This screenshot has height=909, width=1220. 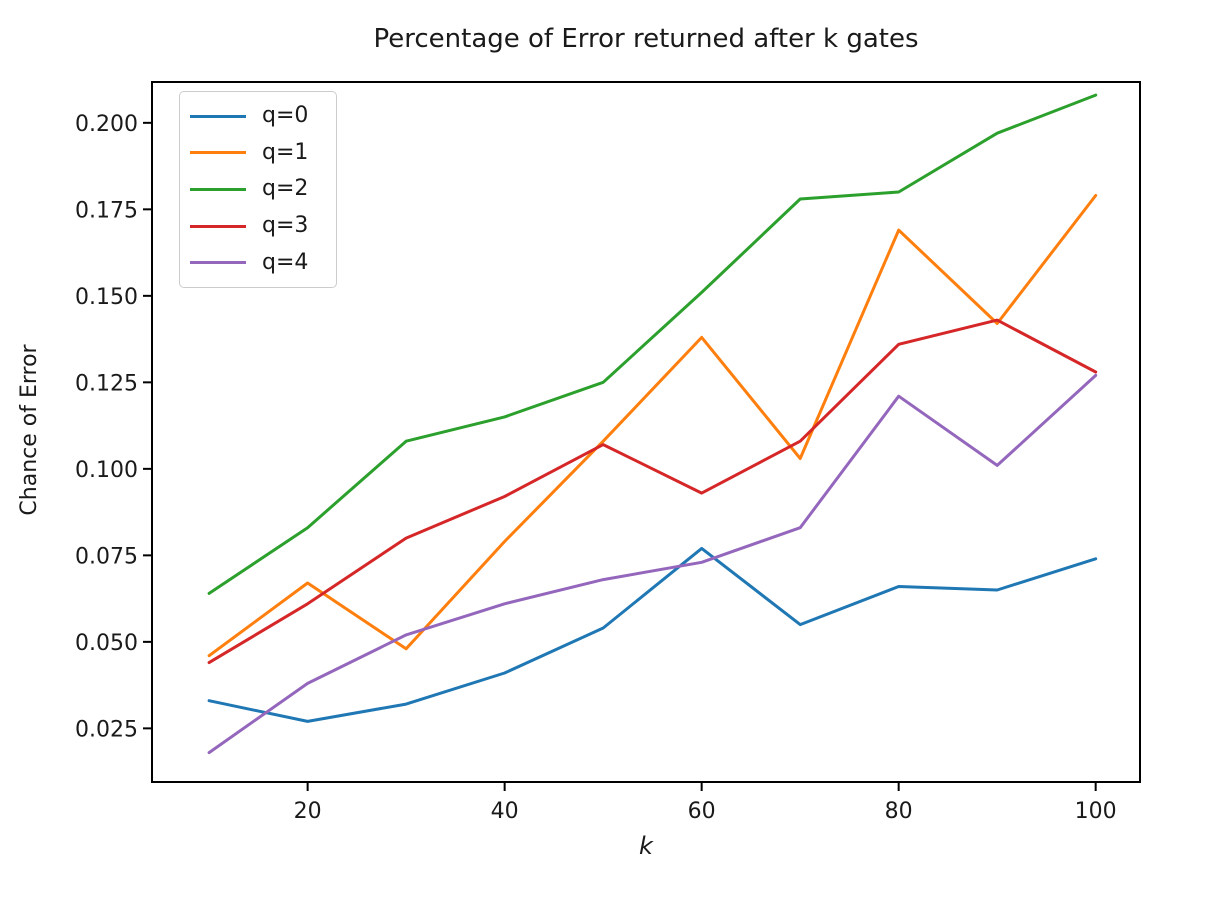 I want to click on legend-label: q=1, so click(x=285, y=152).